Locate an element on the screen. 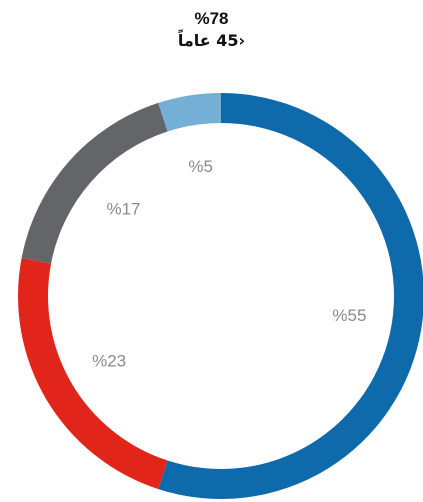 This screenshot has height=502, width=423. chart-title: %78 is located at coordinates (211, 18).